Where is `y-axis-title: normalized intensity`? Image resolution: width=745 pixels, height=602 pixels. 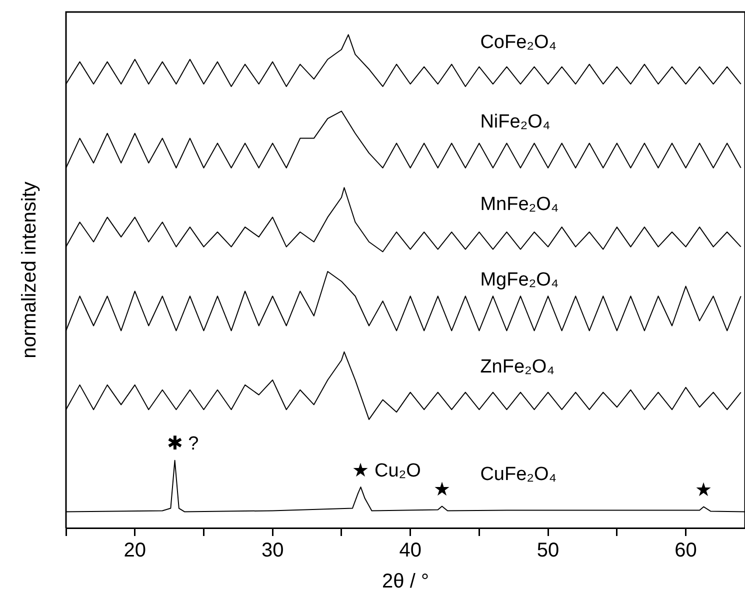
y-axis-title: normalized intensity is located at coordinates (29, 270).